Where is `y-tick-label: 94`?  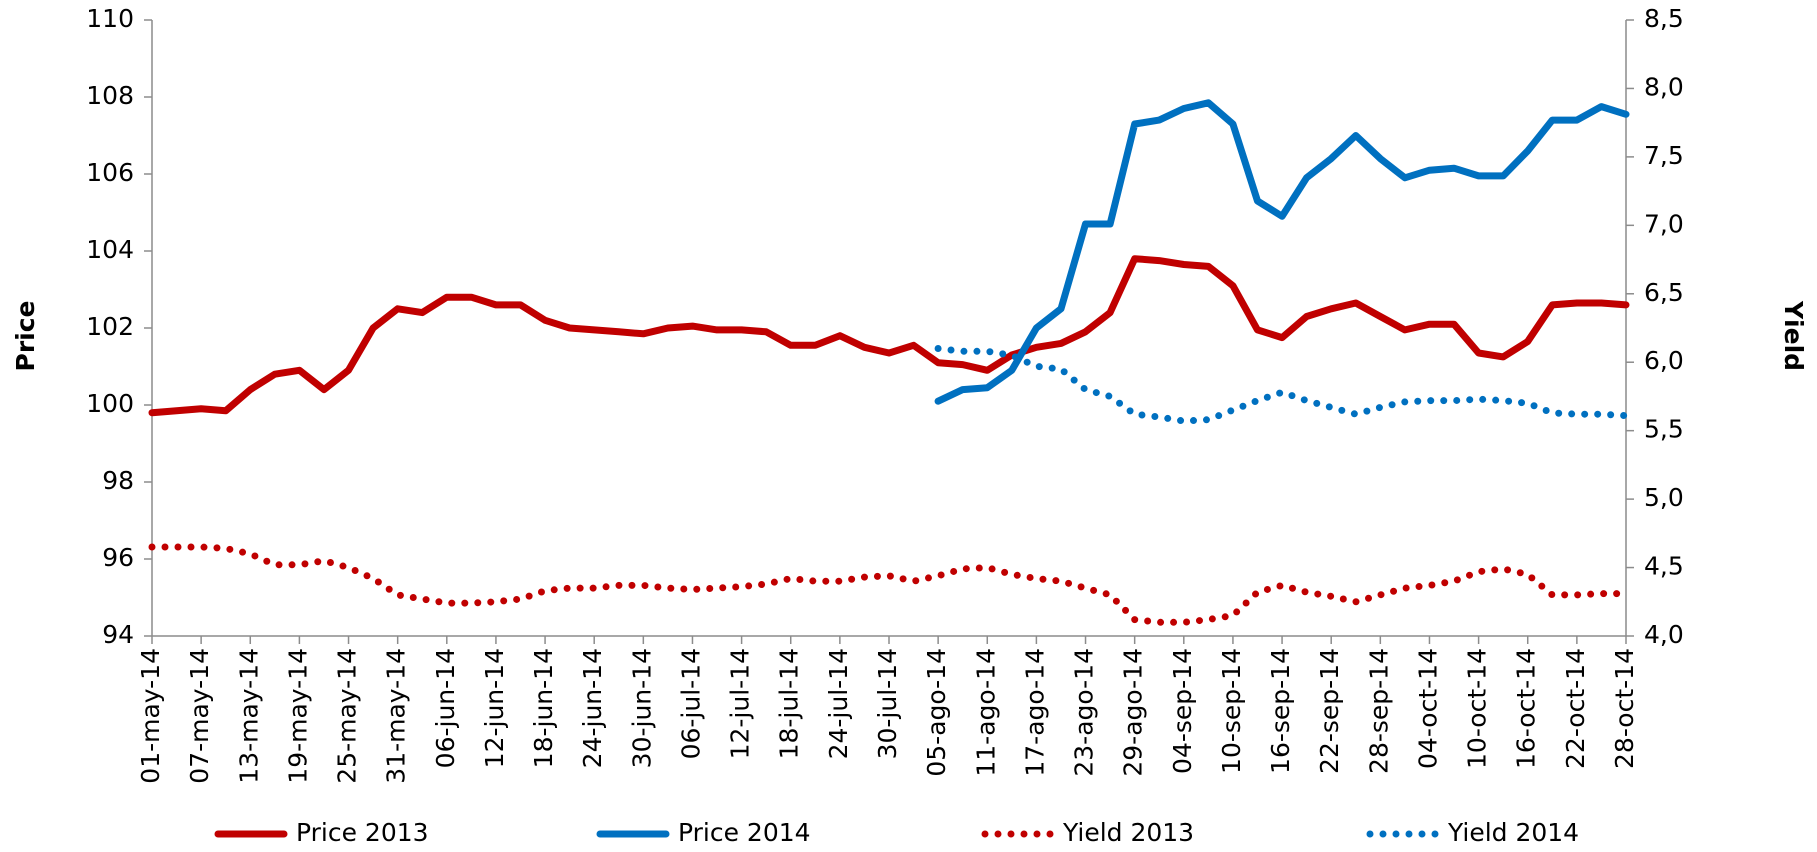
y-tick-label: 94 is located at coordinates (118, 634).